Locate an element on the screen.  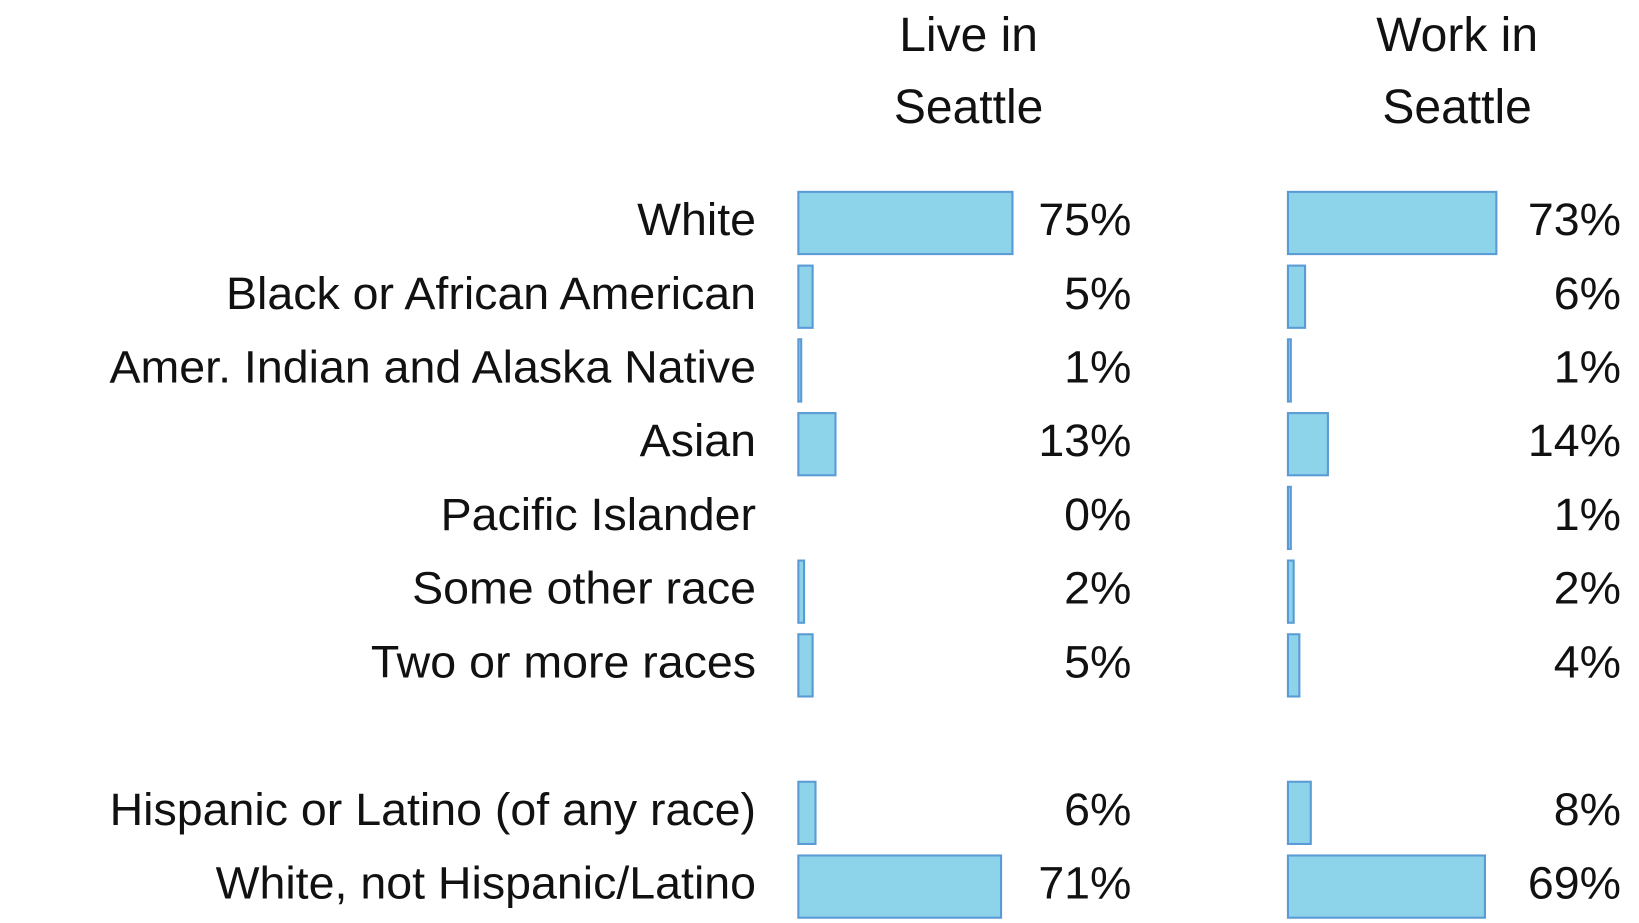
category-label: Amer. Indian and Alaska Native is located at coordinates (433, 366).